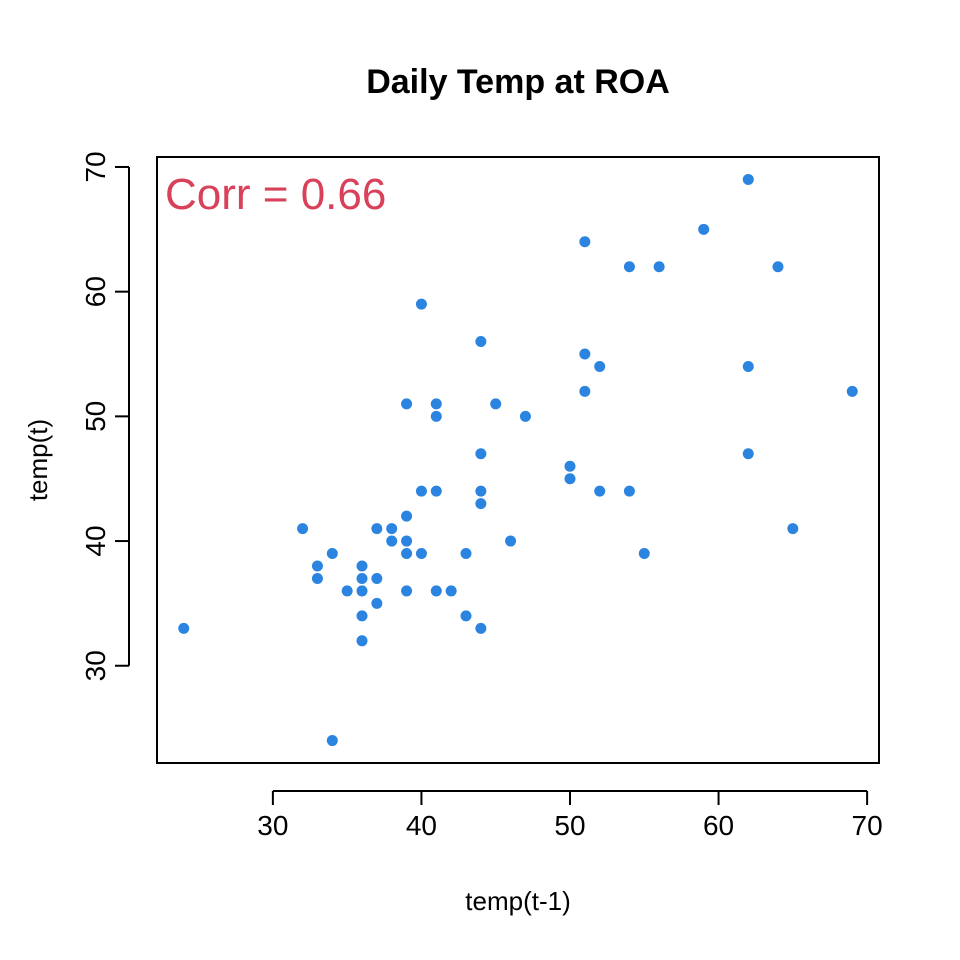  I want to click on x-tick-label: 30, so click(272, 825).